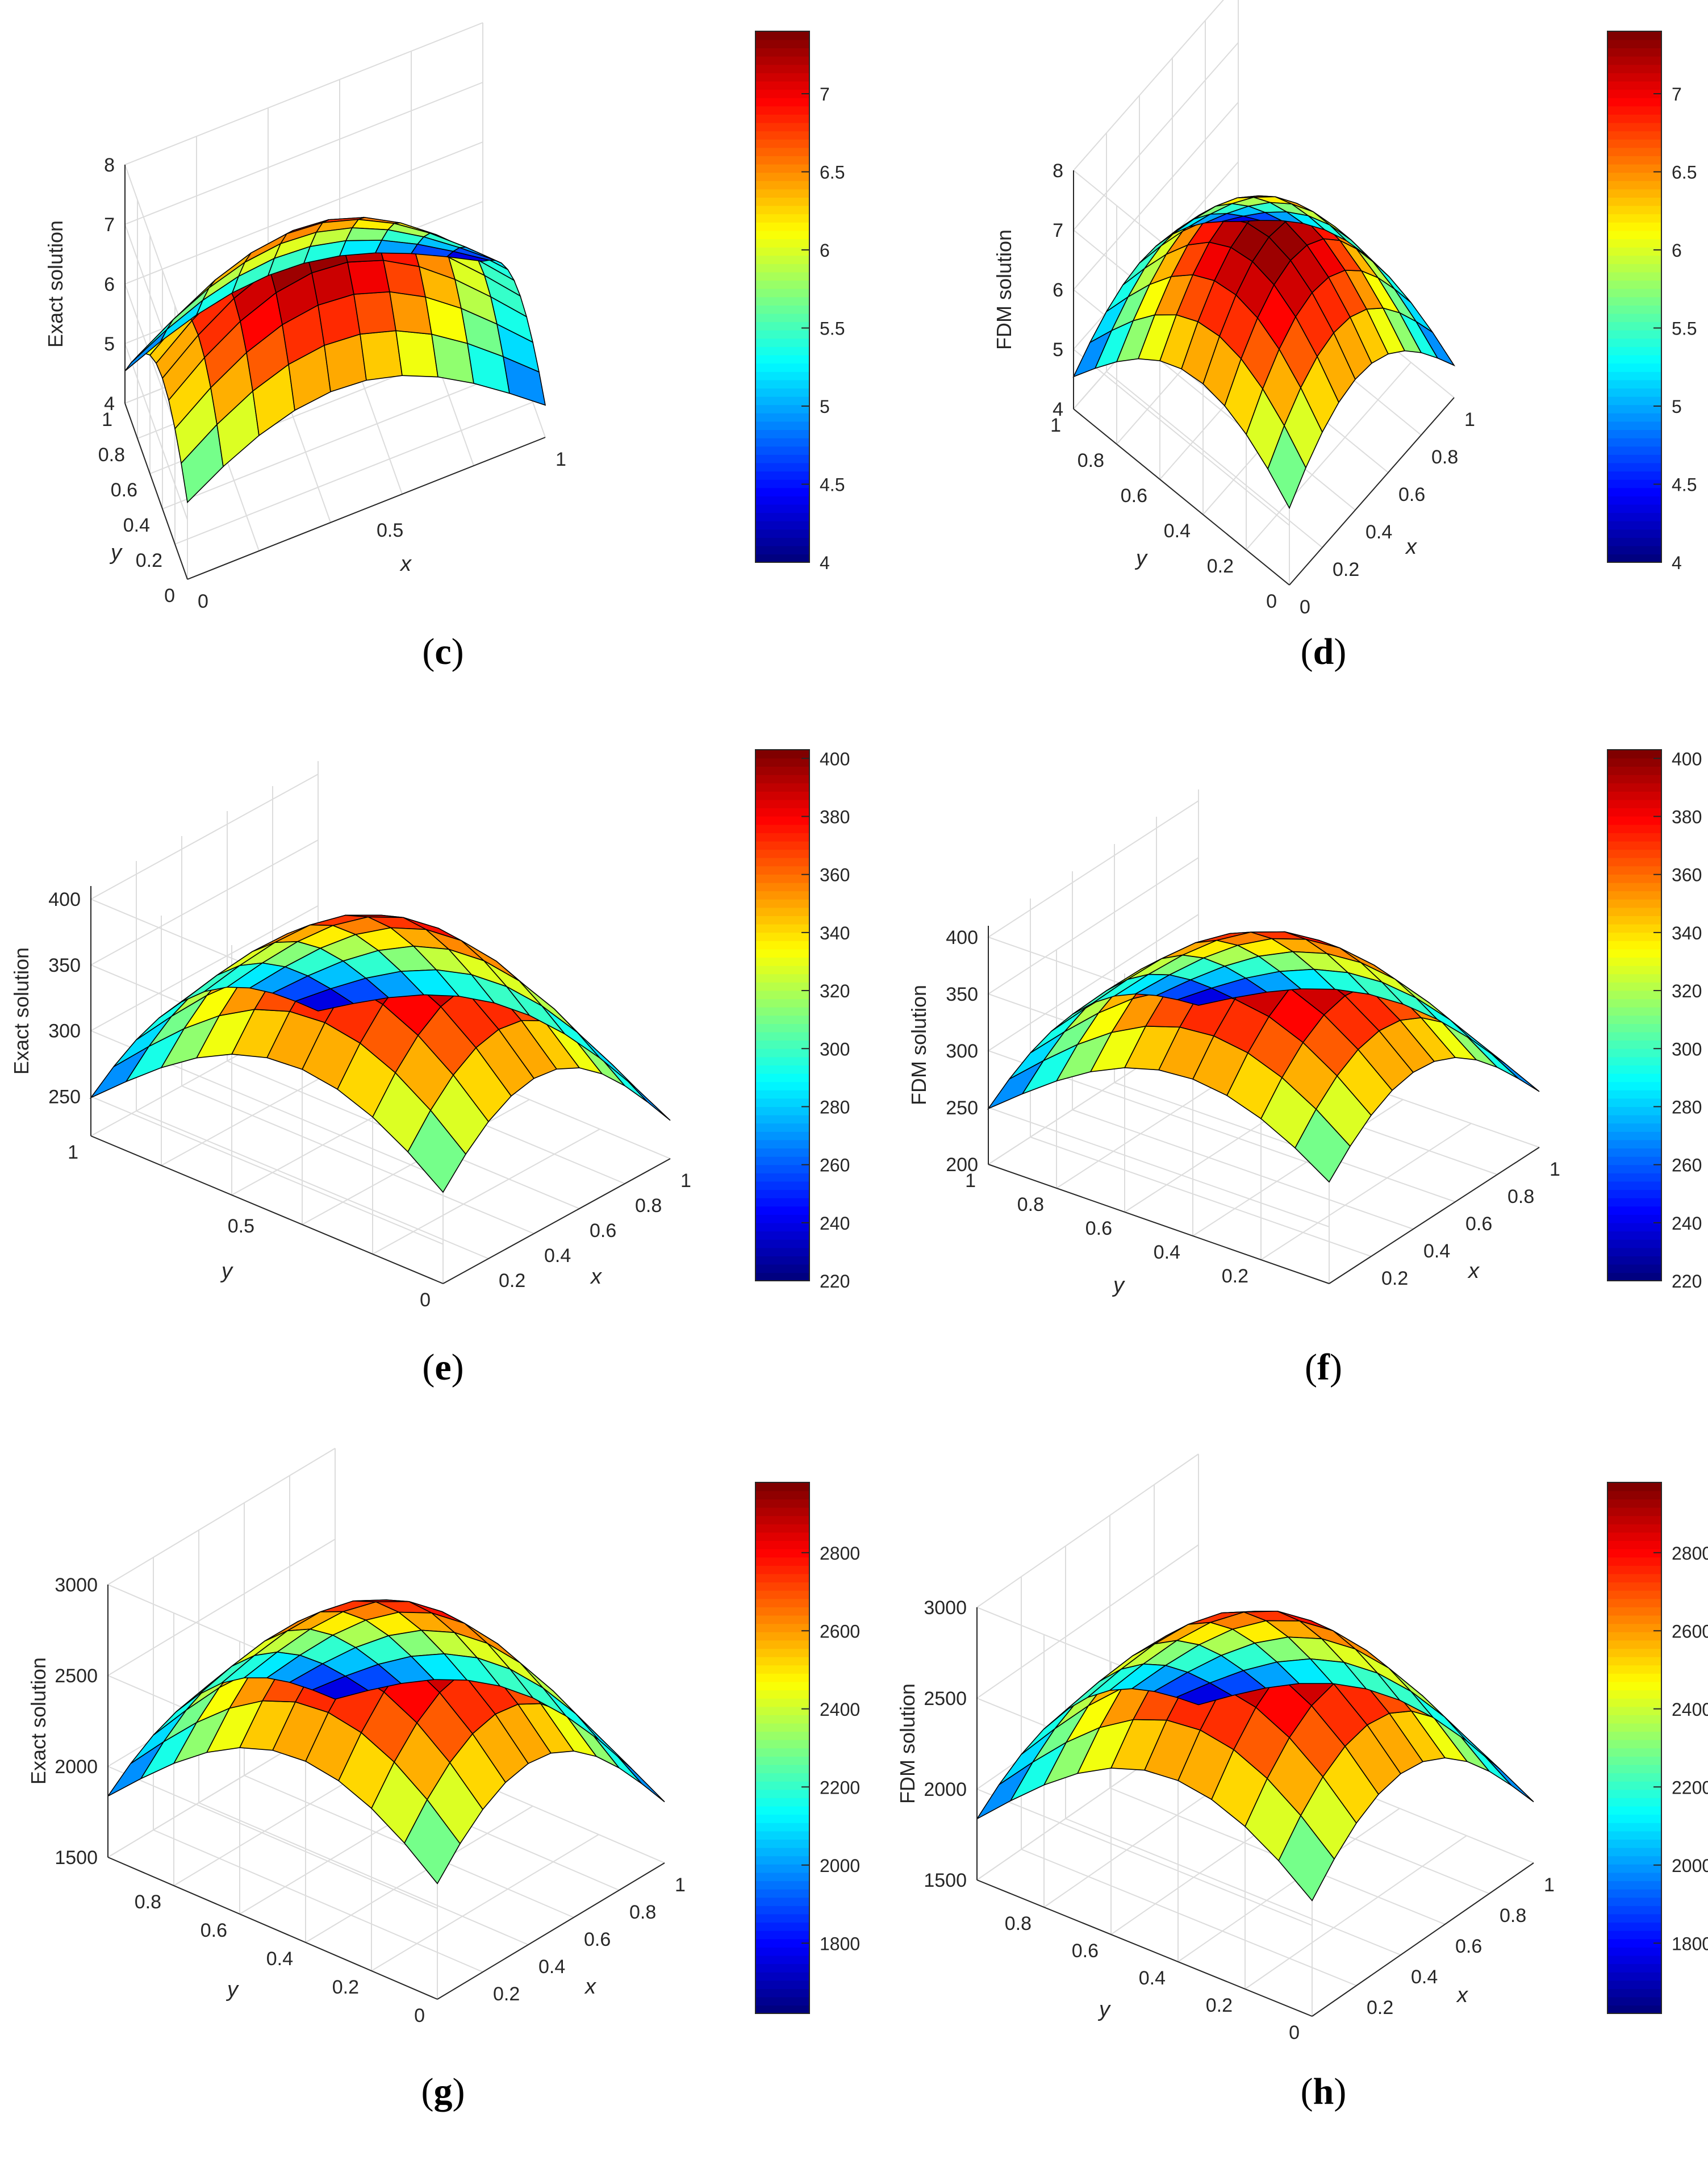  I want to click on colorbar-tick-label: 280, so click(1687, 1107).